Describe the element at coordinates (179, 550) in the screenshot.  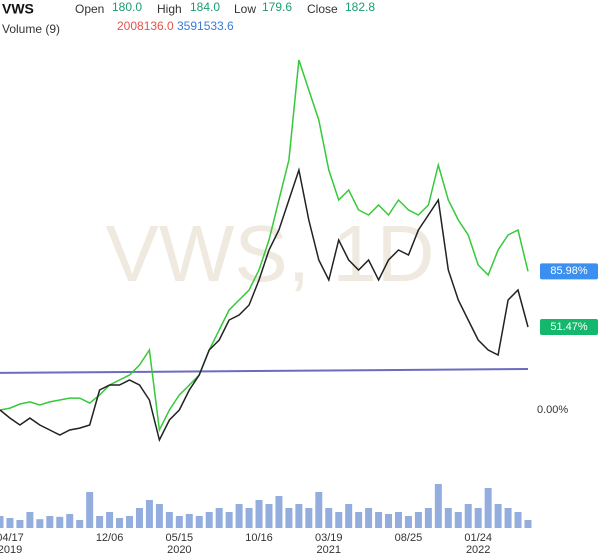
I see `x-year-label: 2020` at that location.